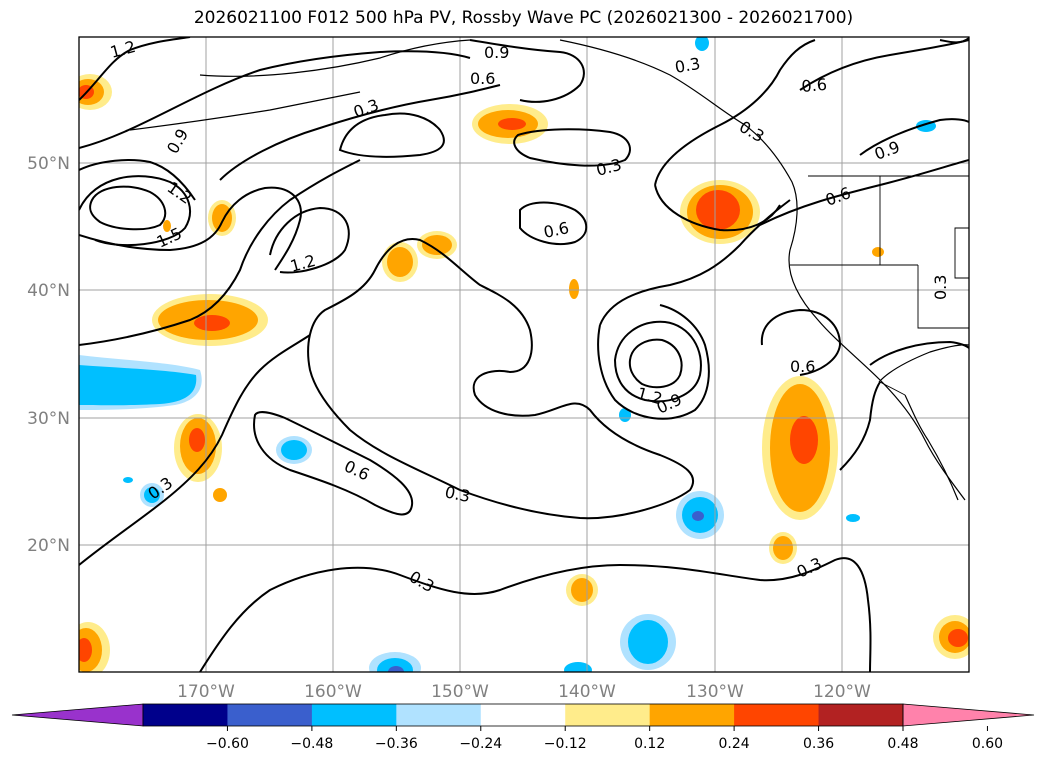  What do you see at coordinates (333, 692) in the screenshot?
I see `lon-label-160w: 160°W` at bounding box center [333, 692].